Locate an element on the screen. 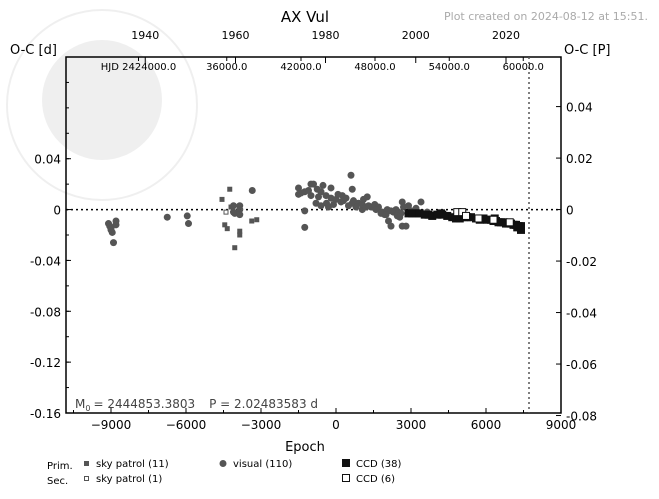 This screenshot has height=499, width=659. x-tick-label: −9000 is located at coordinates (111, 425).